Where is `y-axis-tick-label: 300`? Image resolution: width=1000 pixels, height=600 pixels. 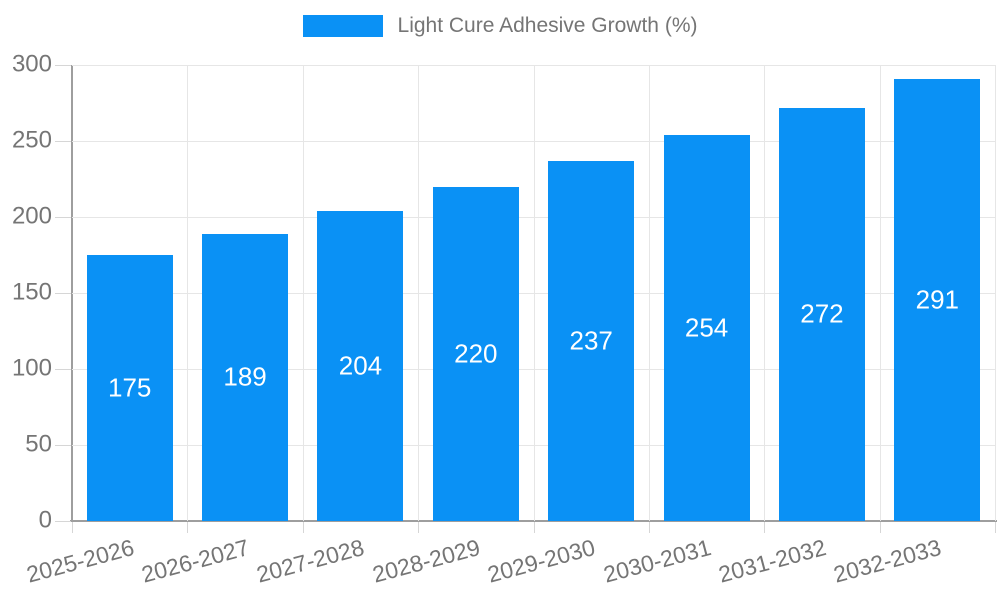
y-axis-tick-label: 300 is located at coordinates (31, 64).